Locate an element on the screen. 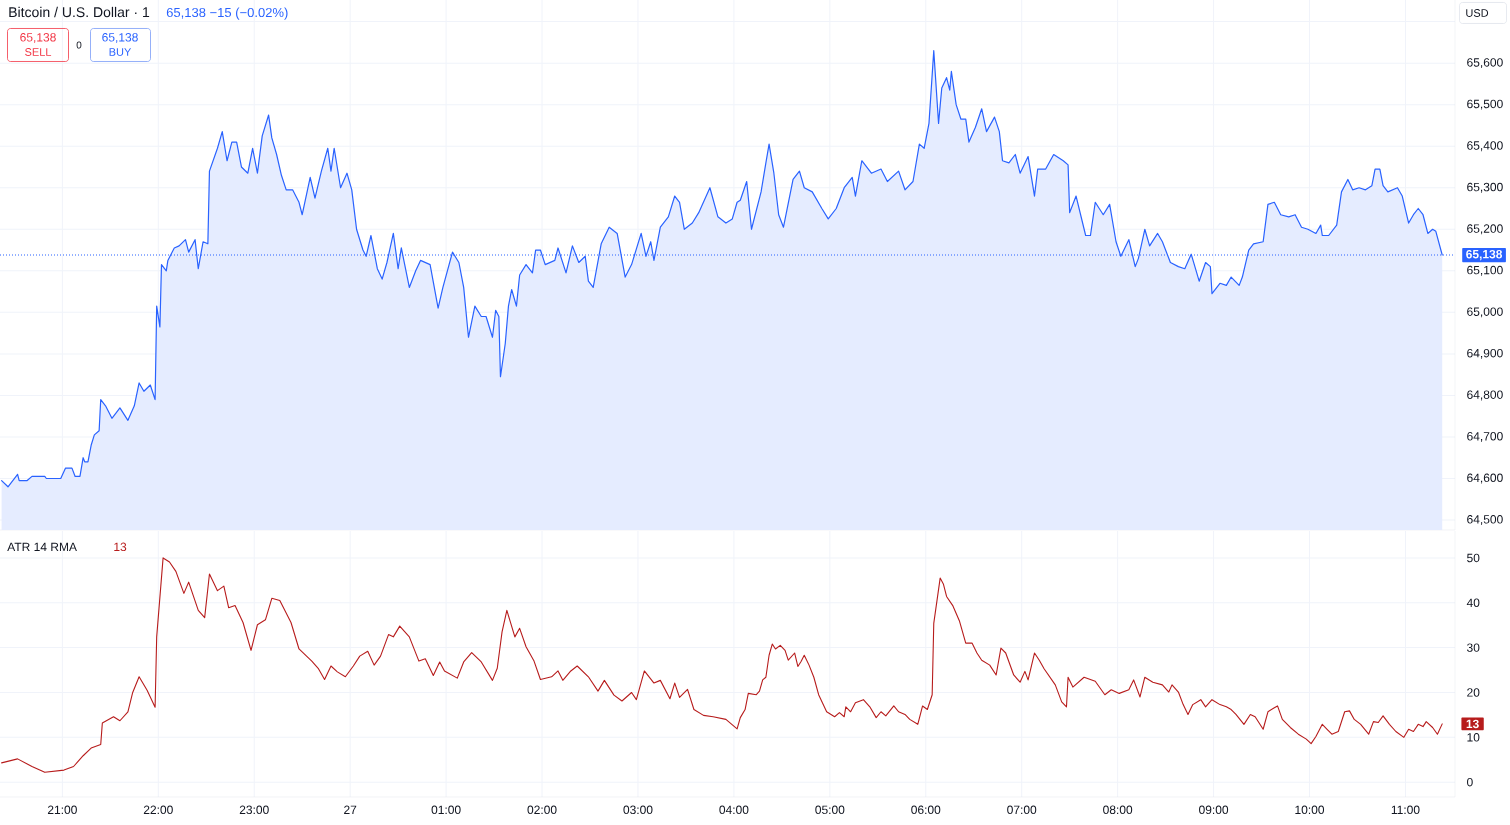 The image size is (1510, 825). y-tick-label: 65,400 is located at coordinates (1485, 146).